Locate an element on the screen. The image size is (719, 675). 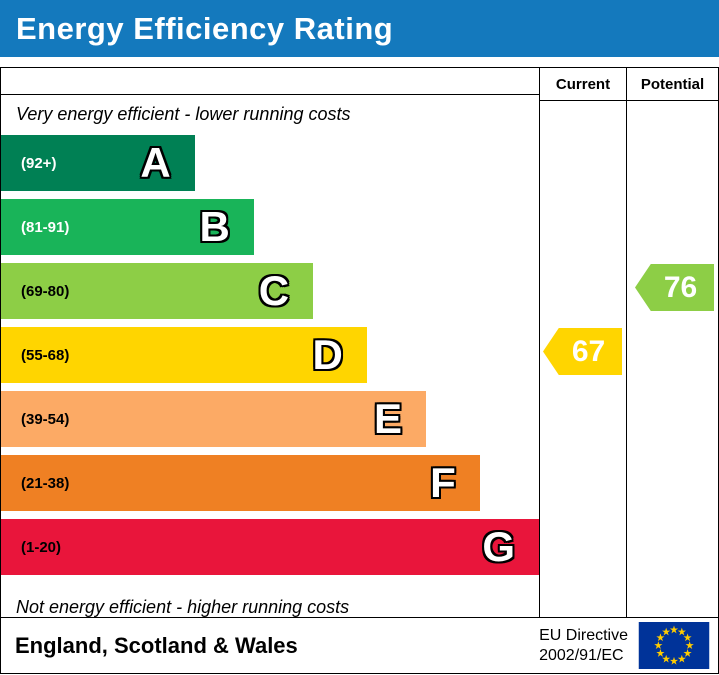
page-title: Energy Efficiency Rating is located at coordinates (205, 28).